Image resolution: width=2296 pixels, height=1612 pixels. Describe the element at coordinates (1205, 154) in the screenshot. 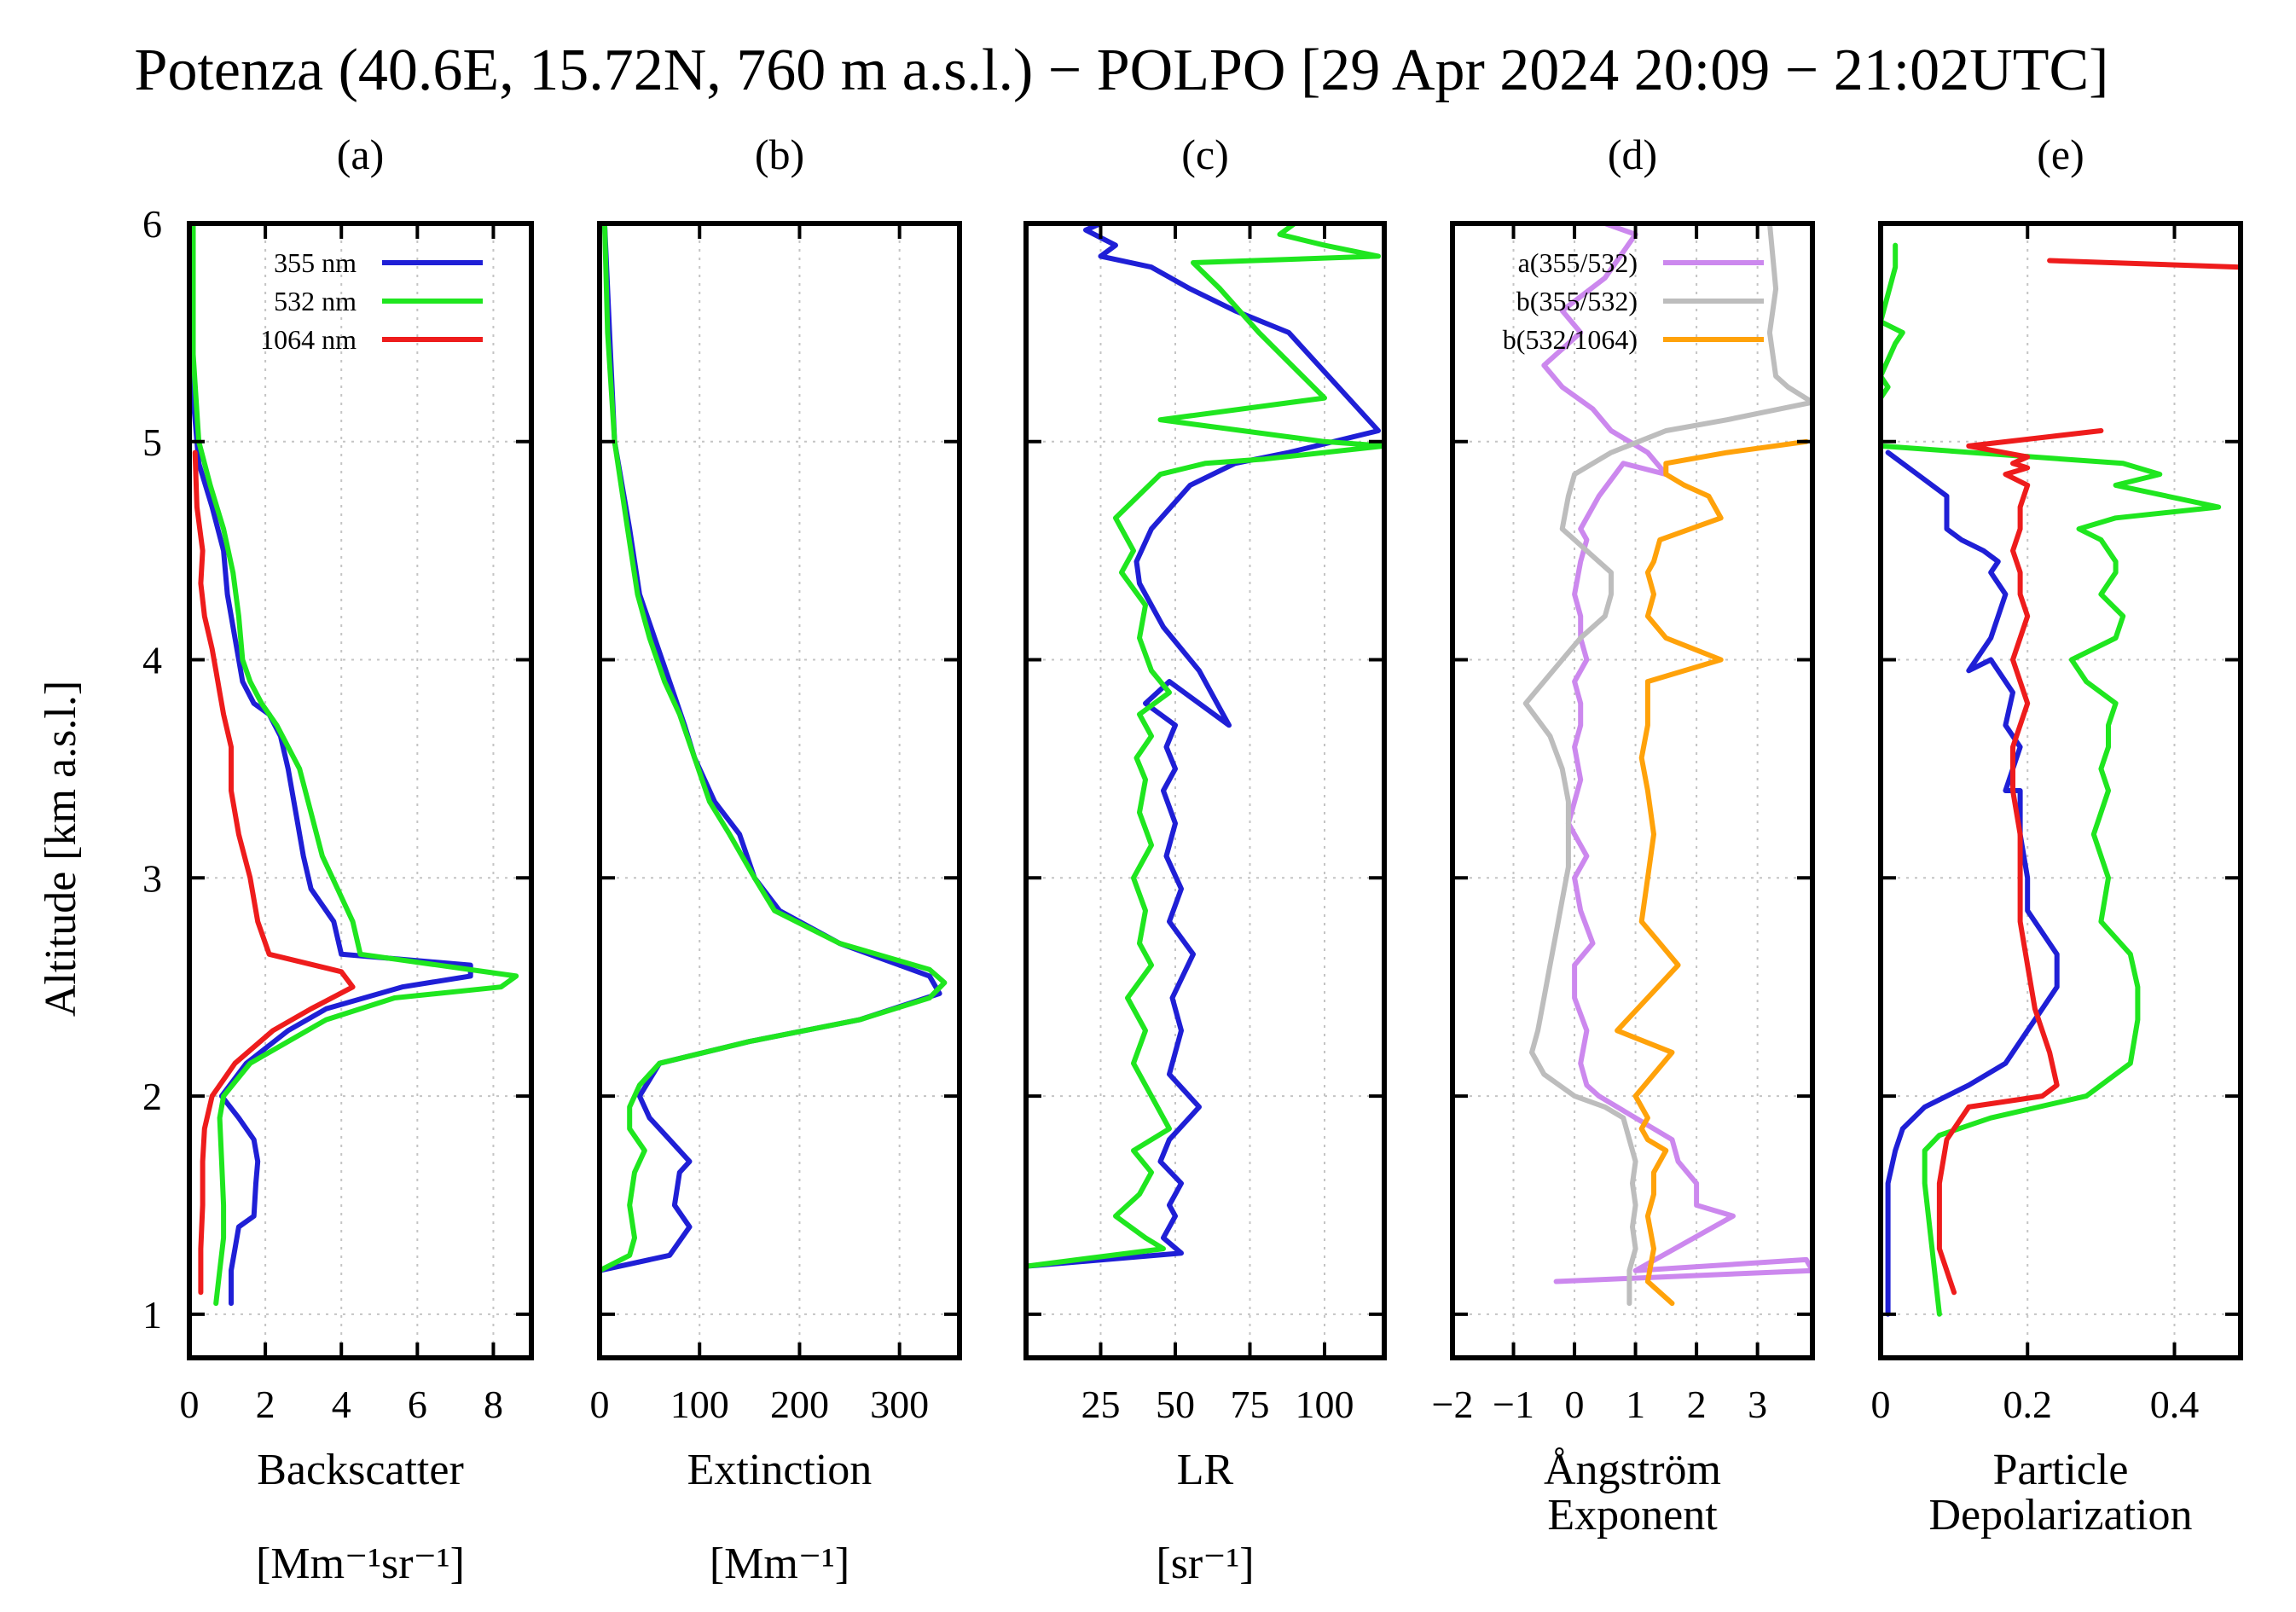

I see `panel-label: (c)` at that location.